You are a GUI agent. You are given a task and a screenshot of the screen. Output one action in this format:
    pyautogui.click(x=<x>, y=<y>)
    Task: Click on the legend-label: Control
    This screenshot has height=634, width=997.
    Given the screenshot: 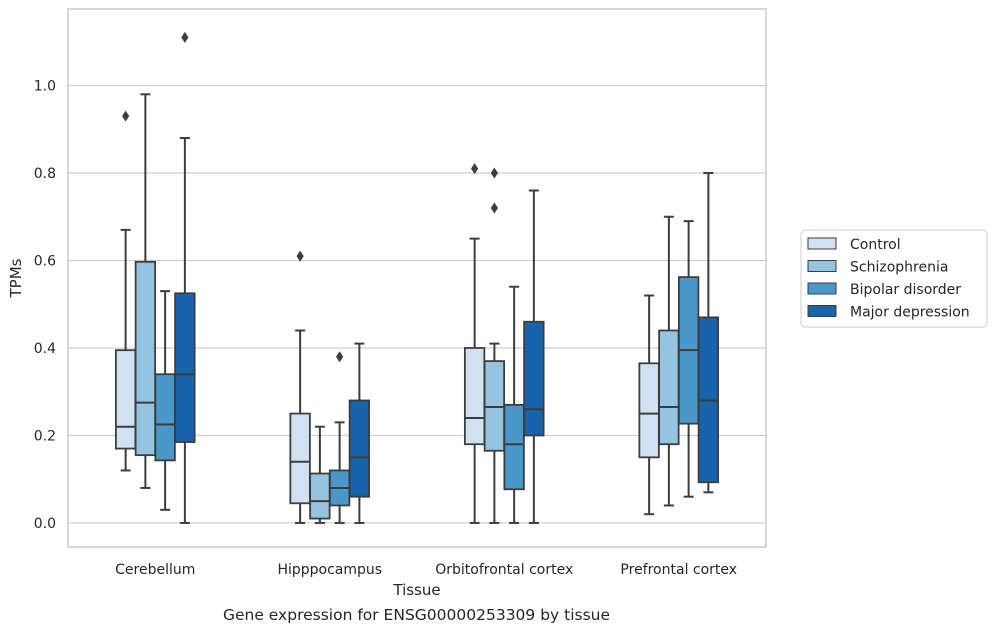 What is the action you would take?
    pyautogui.click(x=875, y=245)
    